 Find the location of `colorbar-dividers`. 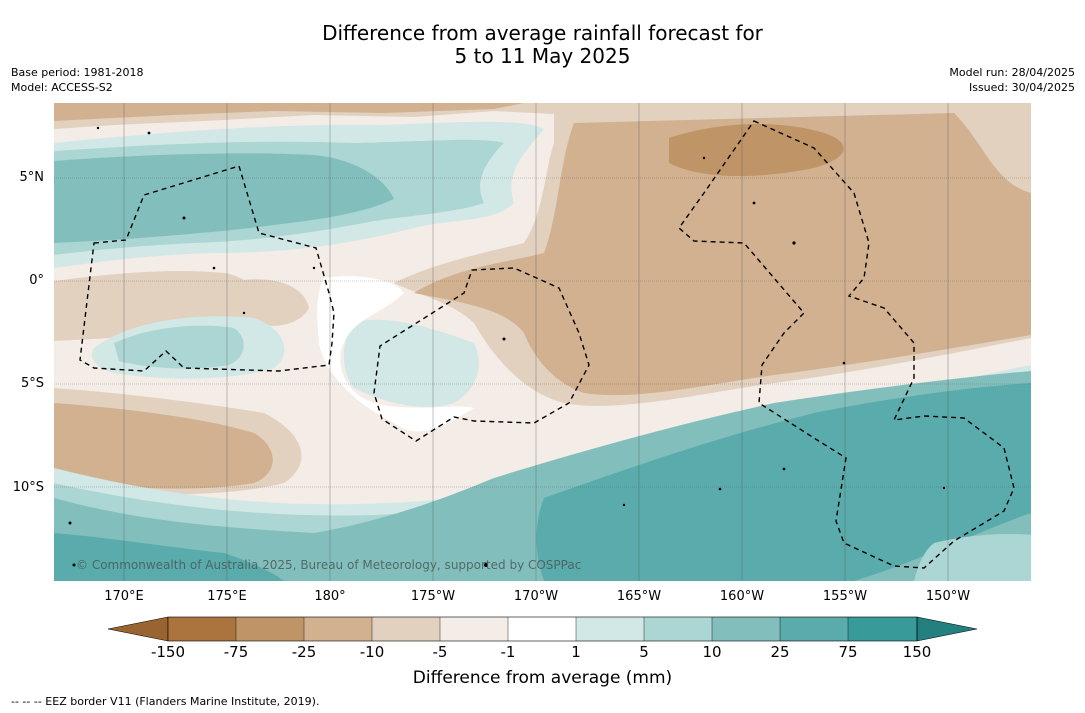

colorbar-dividers is located at coordinates (542, 629).